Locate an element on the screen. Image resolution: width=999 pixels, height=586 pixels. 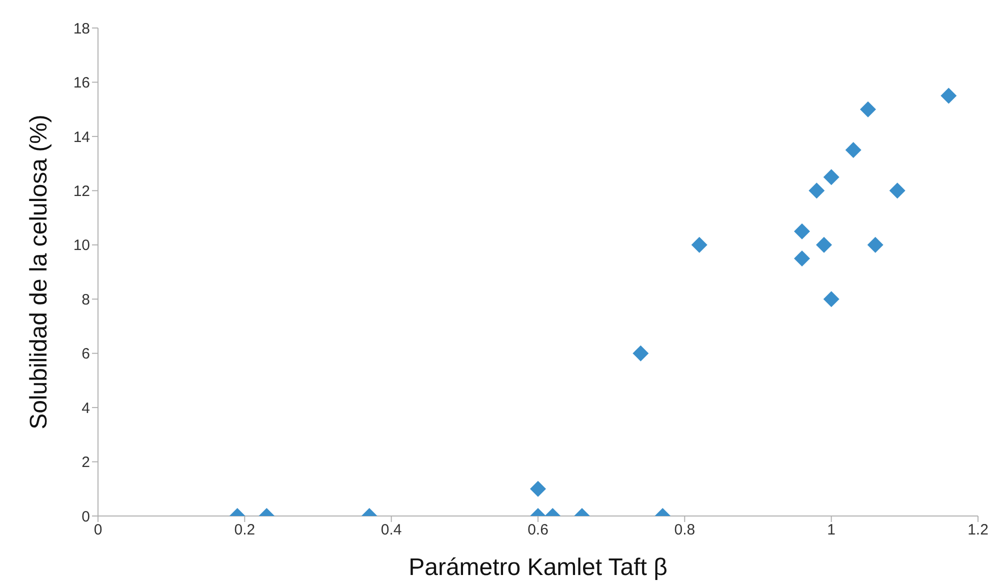
y-tick-label: 8 is located at coordinates (86, 299).